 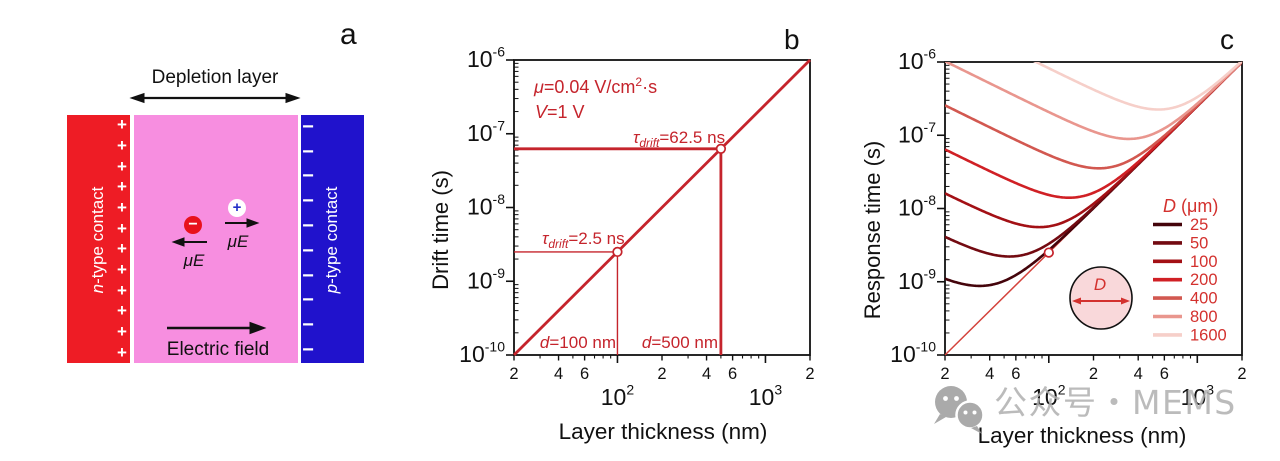 I want to click on electron-minus-sign: −, so click(x=193, y=224).